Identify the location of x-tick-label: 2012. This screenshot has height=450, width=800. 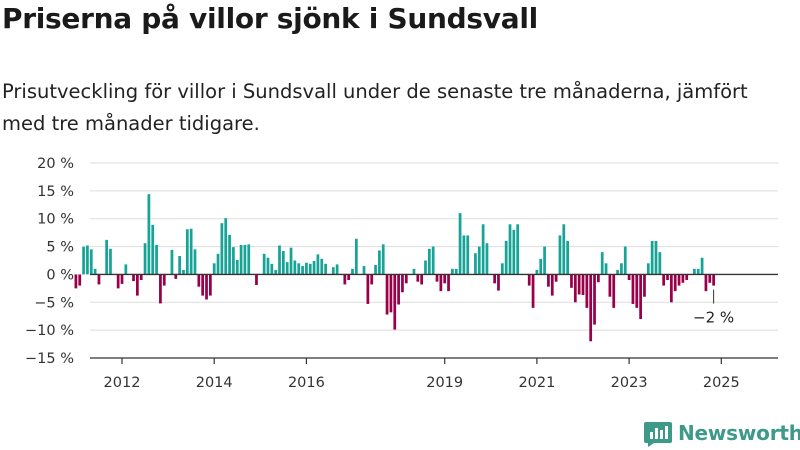
(122, 383).